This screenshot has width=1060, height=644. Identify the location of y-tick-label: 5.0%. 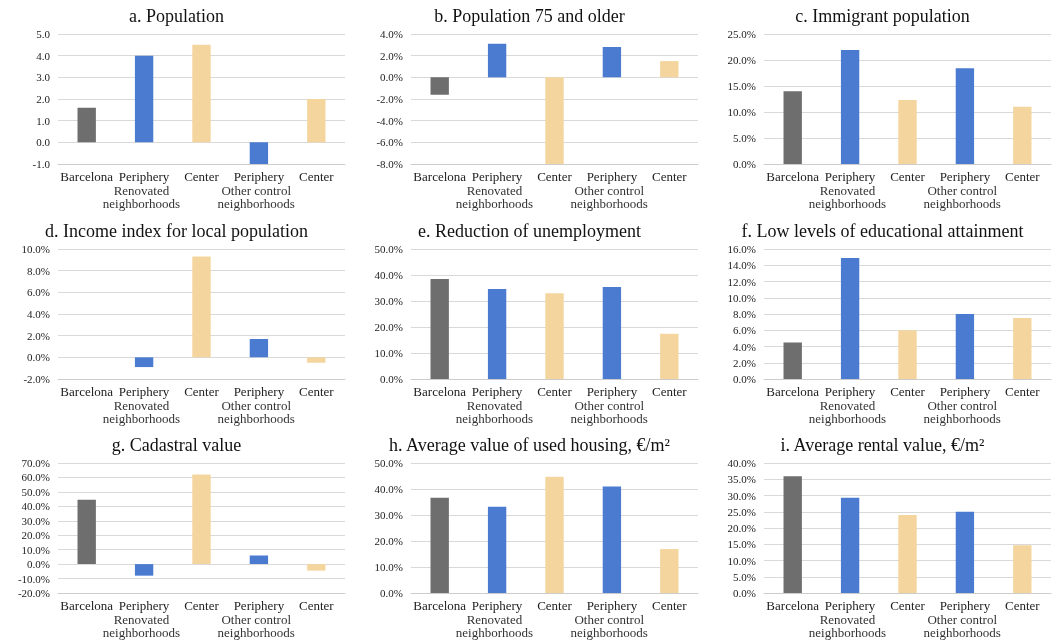
(744, 138).